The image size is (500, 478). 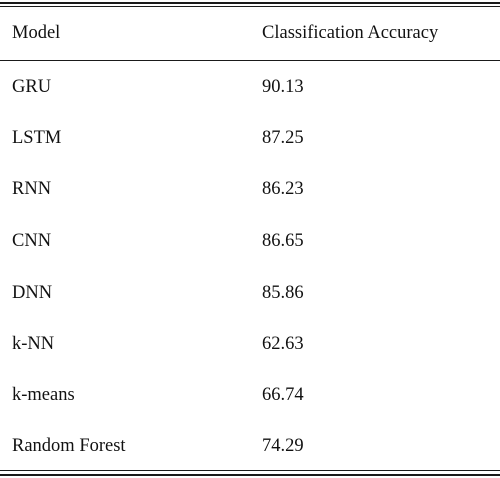 What do you see at coordinates (36, 33) in the screenshot?
I see `header-model: Model` at bounding box center [36, 33].